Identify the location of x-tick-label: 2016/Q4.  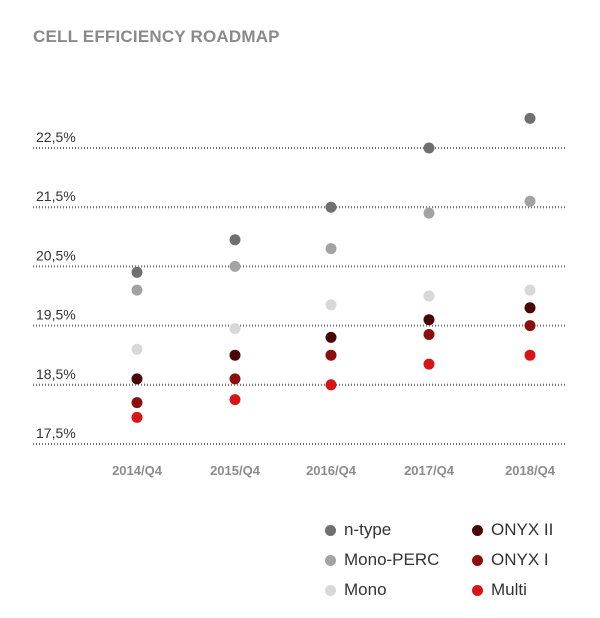
(331, 470).